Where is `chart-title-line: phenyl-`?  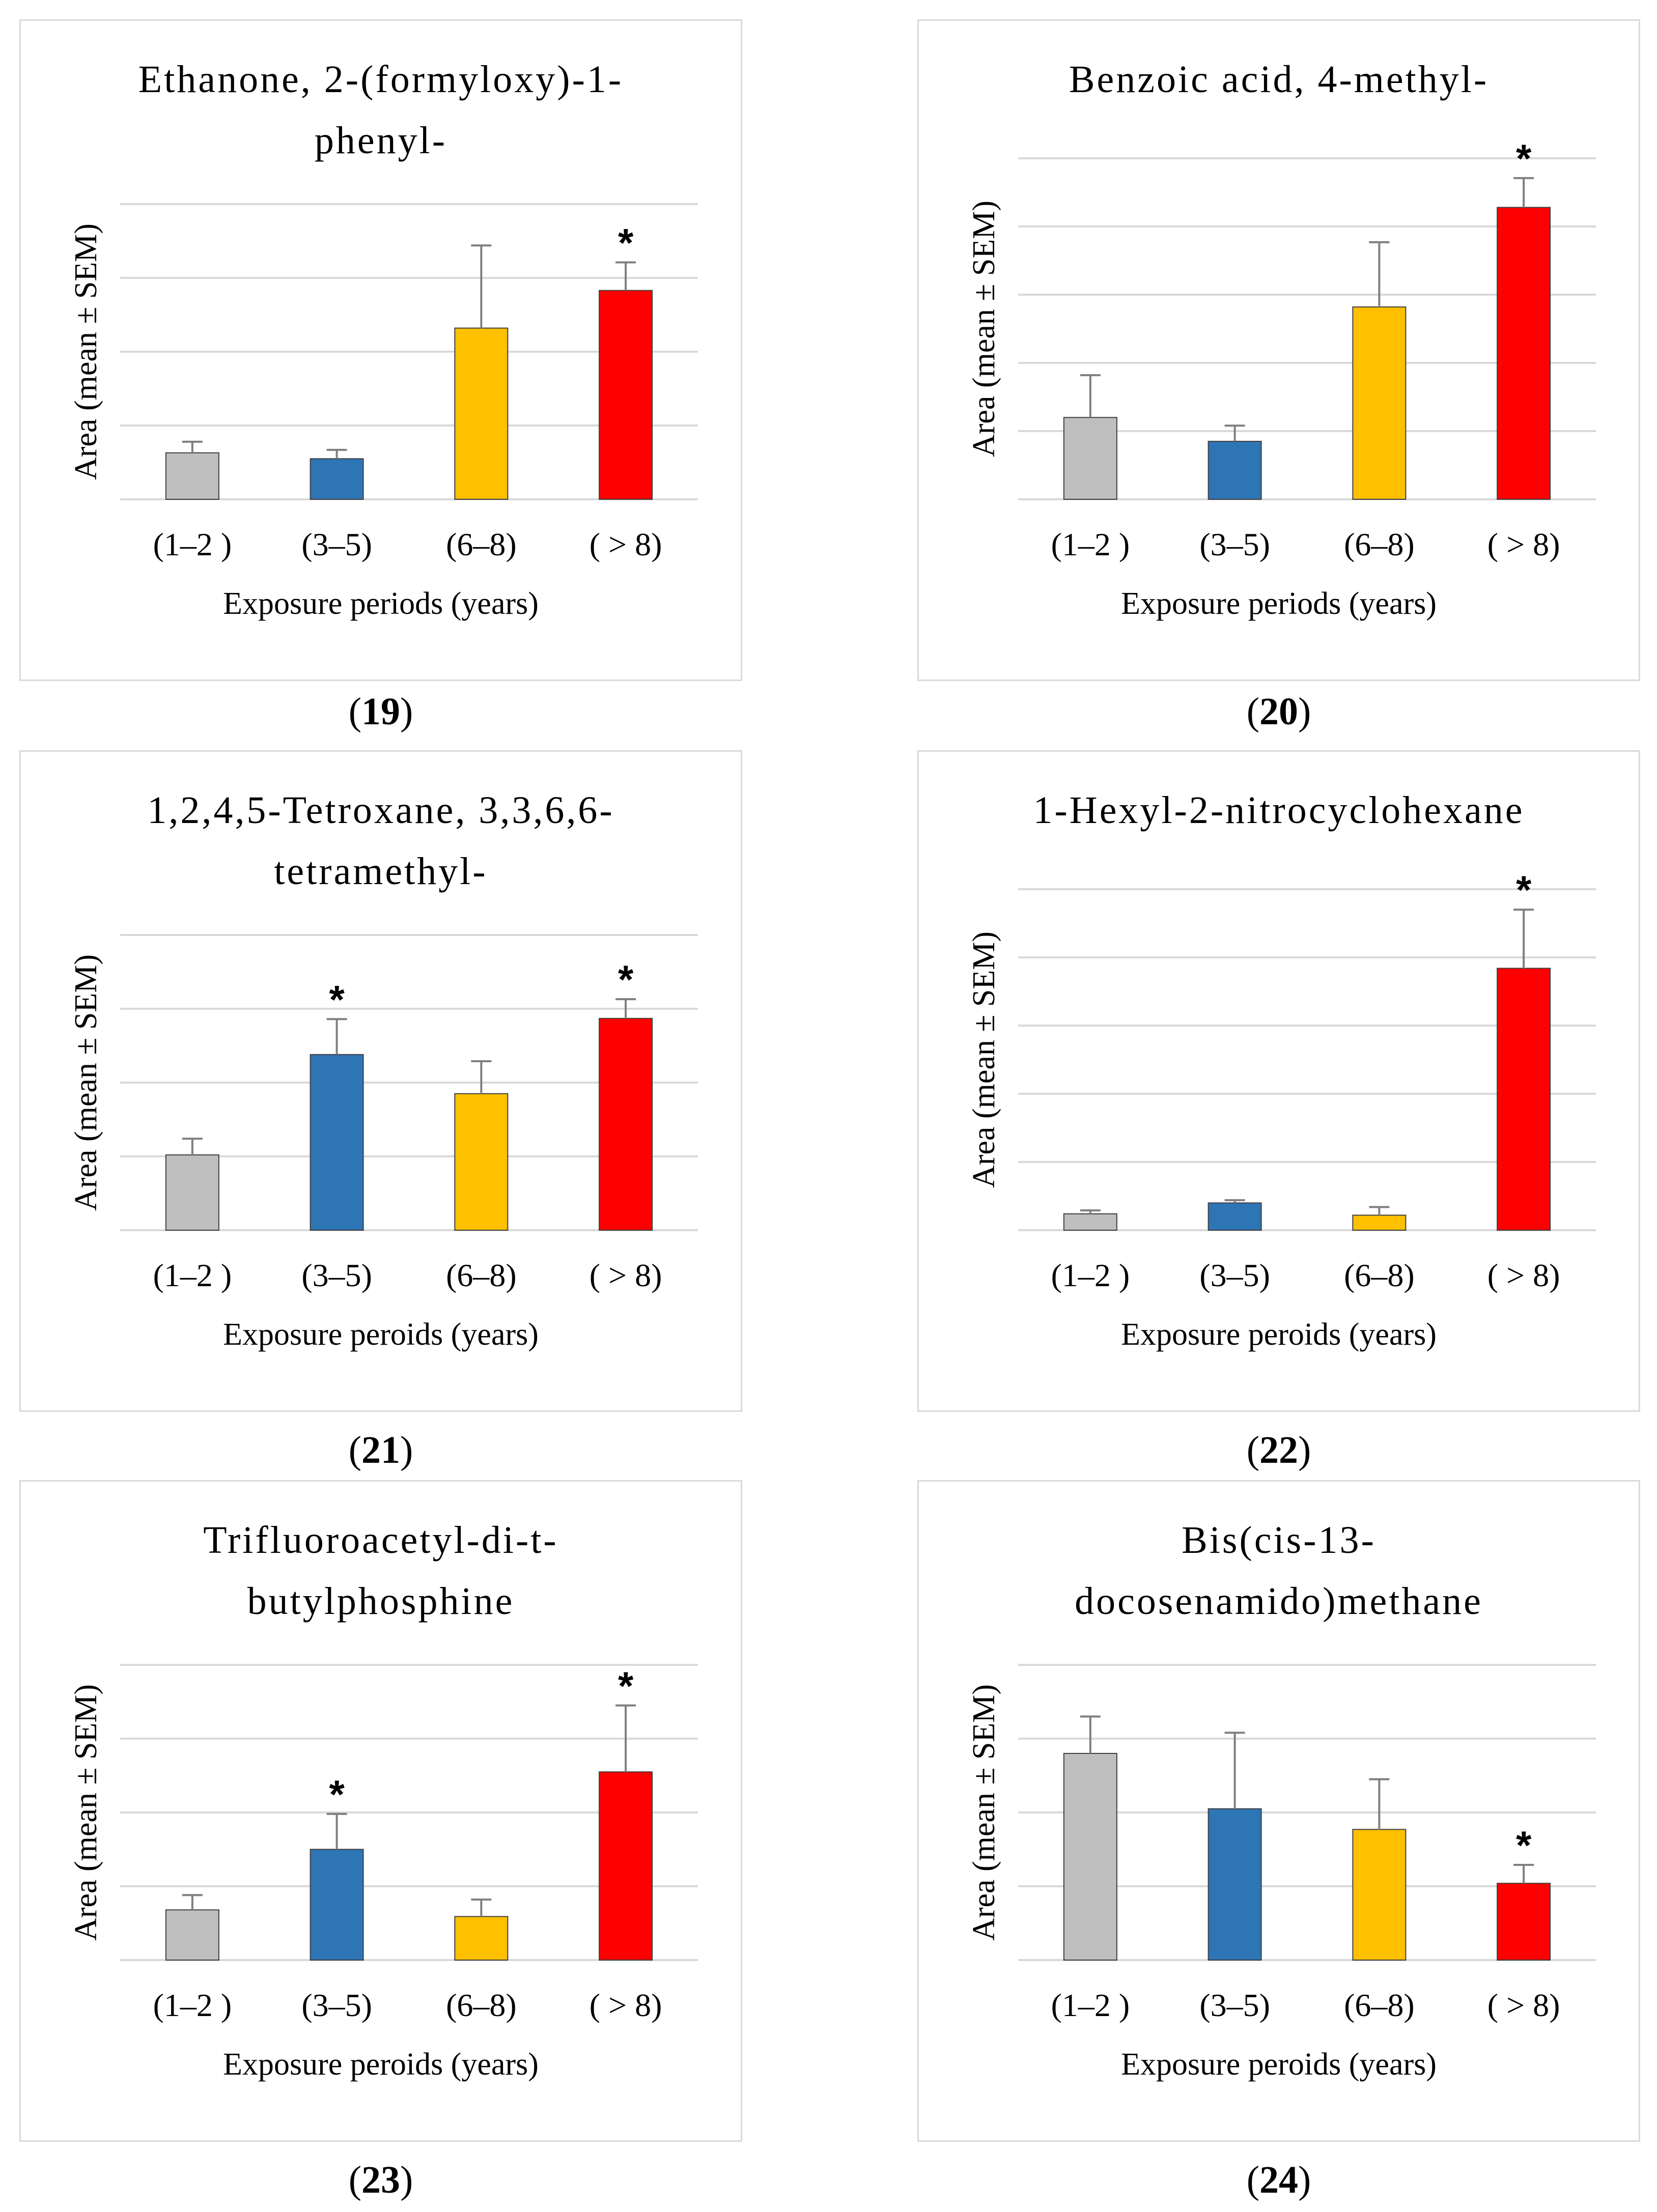 chart-title-line: phenyl- is located at coordinates (381, 140).